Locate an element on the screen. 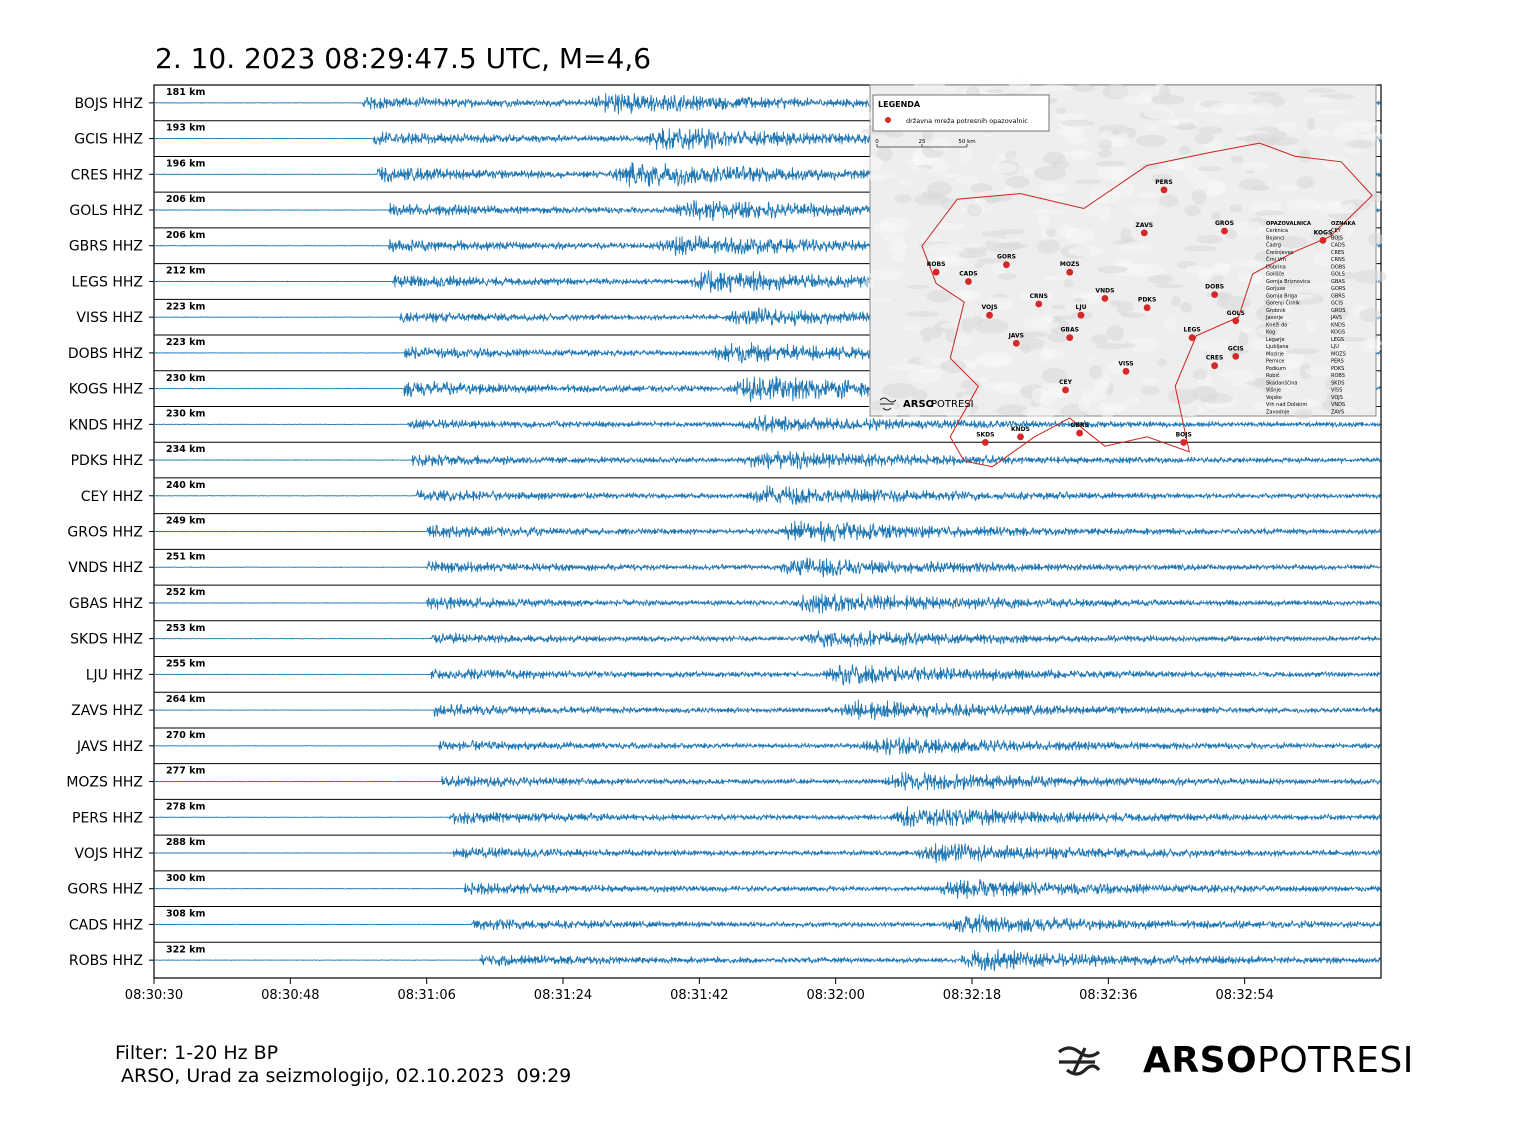 This screenshot has height=1148, width=1517. x-tick-label: 08:32:36 is located at coordinates (1108, 995).